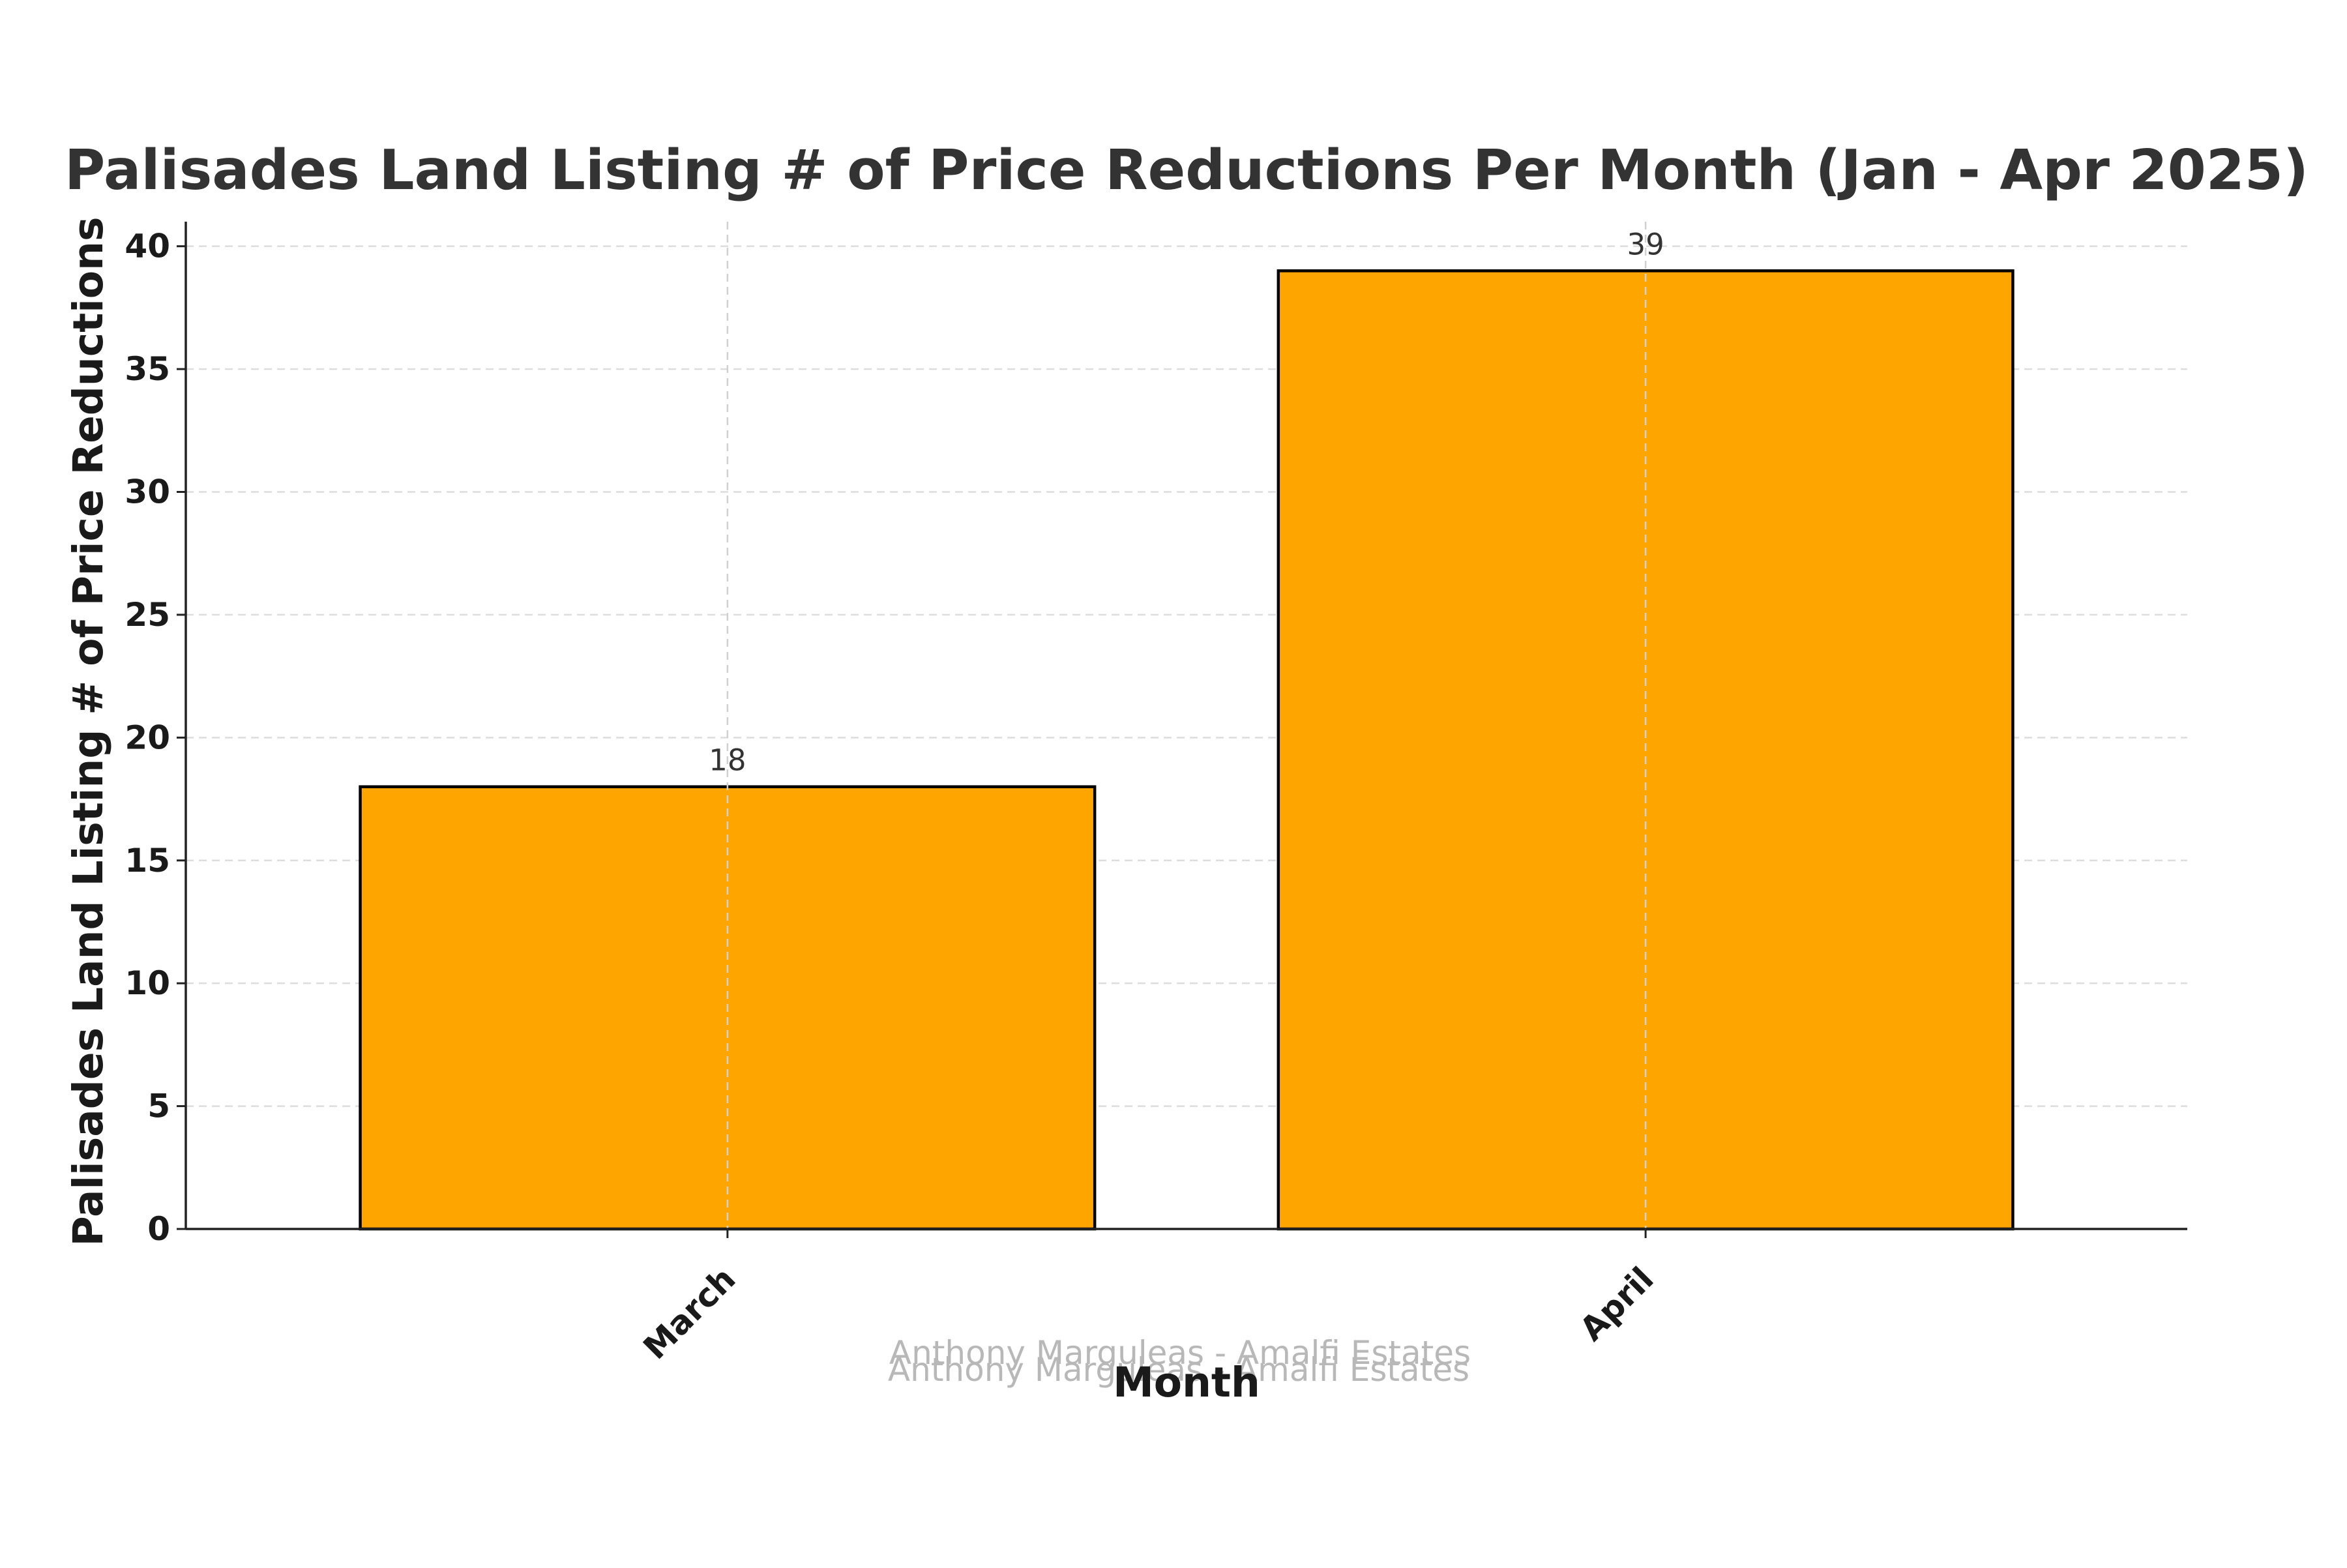 The height and width of the screenshot is (1568, 2347). Describe the element at coordinates (147, 247) in the screenshot. I see `y-tick-label: 40` at that location.